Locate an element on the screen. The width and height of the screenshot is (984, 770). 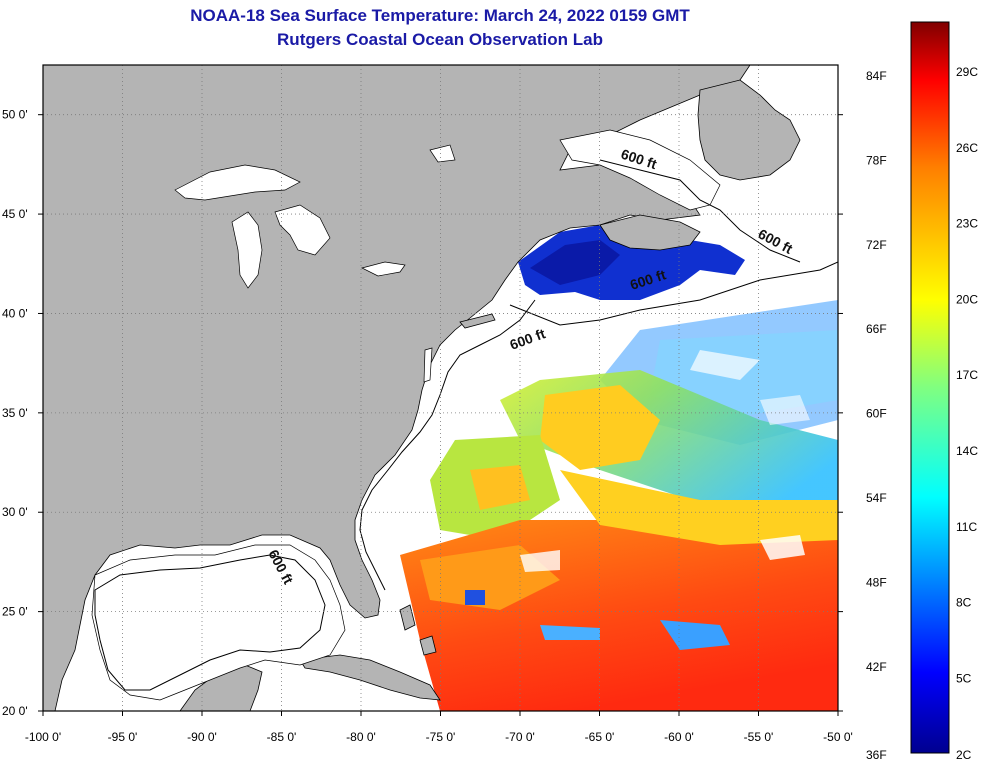
colorbar-celsius-label: 17C is located at coordinates (967, 375).